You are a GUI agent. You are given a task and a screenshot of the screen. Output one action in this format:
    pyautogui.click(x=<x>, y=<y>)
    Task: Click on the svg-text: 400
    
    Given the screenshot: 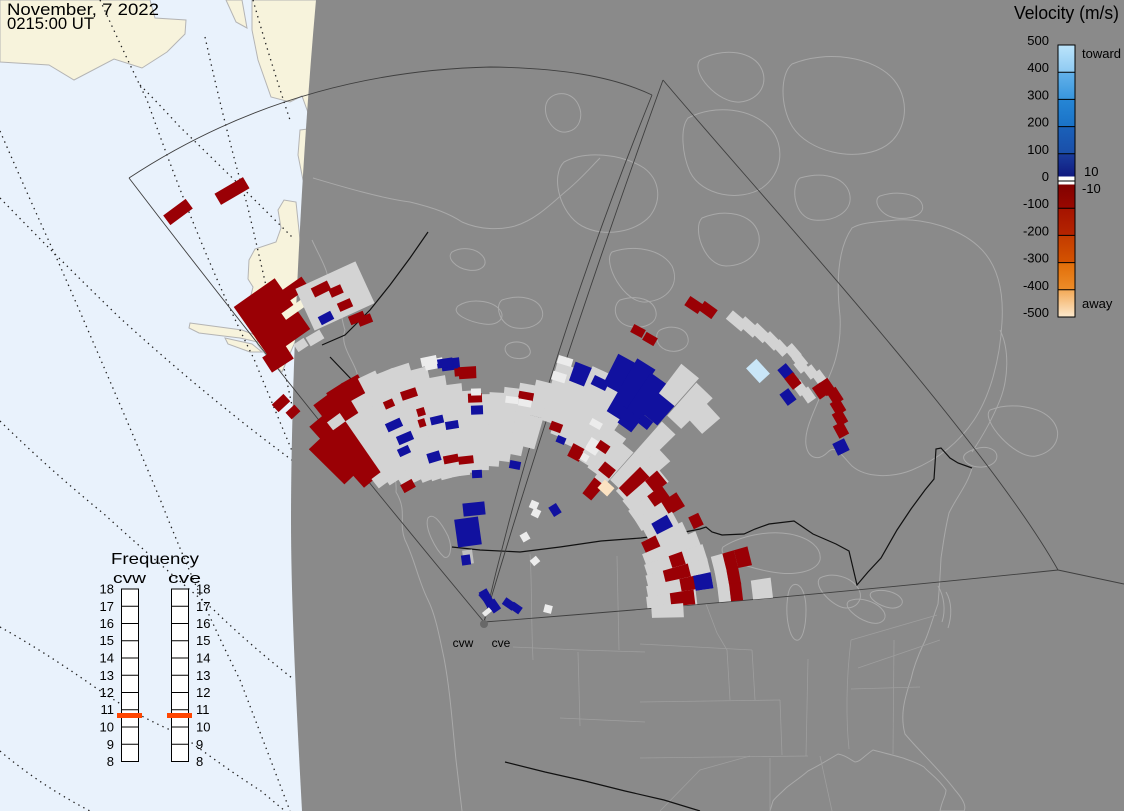 What is the action you would take?
    pyautogui.click(x=1038, y=67)
    